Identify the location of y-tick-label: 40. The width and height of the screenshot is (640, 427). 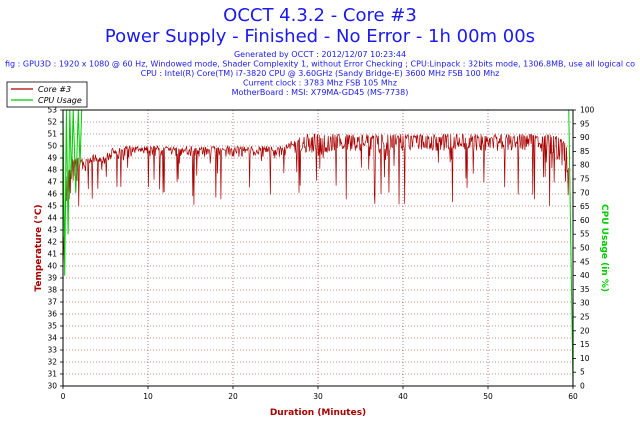
(52, 266).